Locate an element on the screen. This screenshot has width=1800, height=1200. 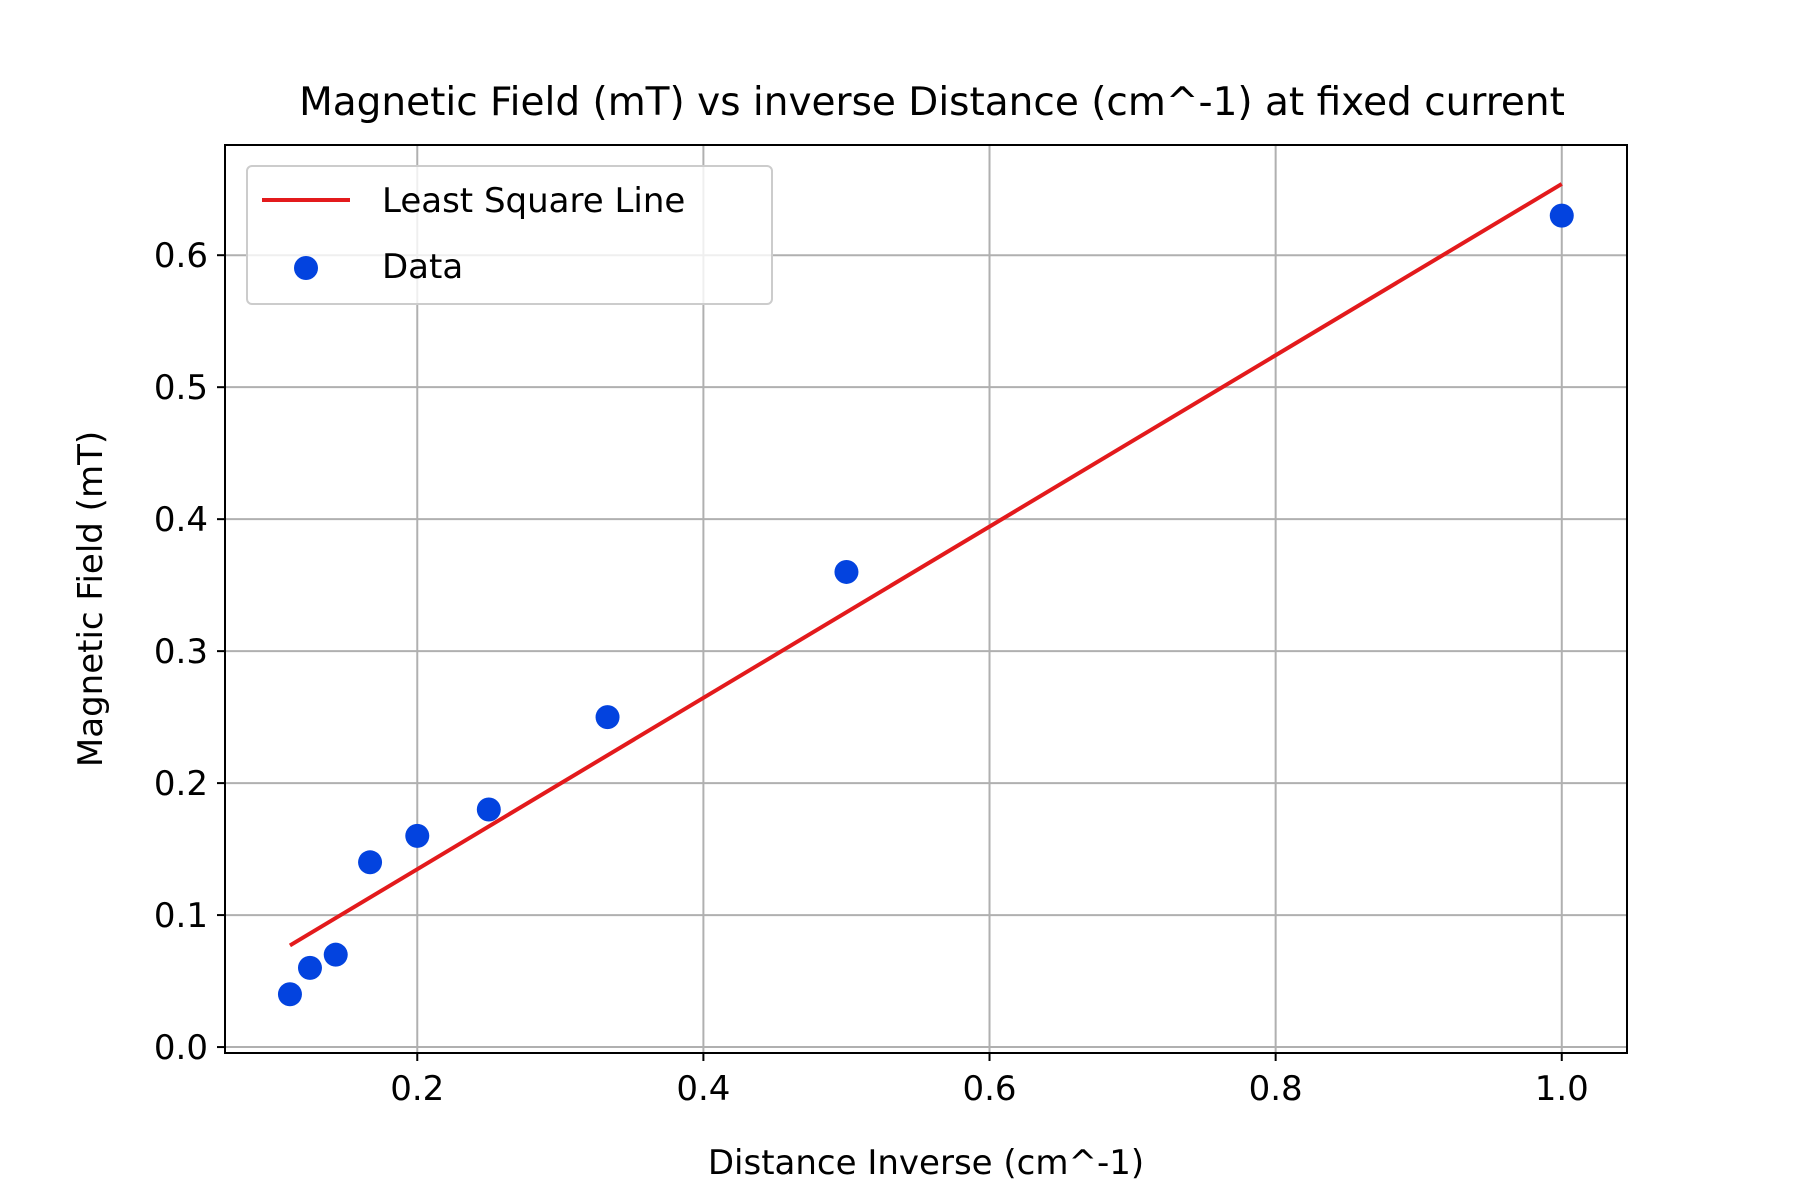
legend-label-data: Data is located at coordinates (422, 267).